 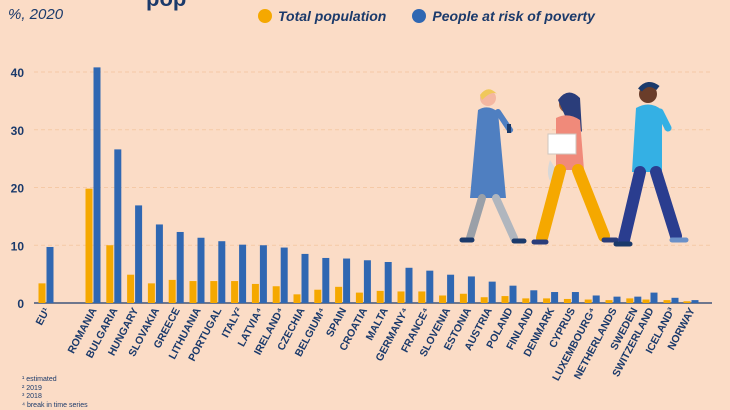 What do you see at coordinates (574, 164) in the screenshot?
I see `people-illustration` at bounding box center [574, 164].